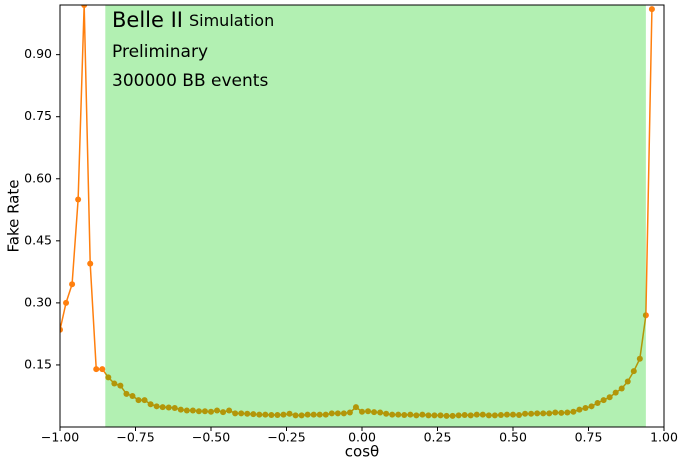 This screenshot has width=679, height=461. I want to click on x-tick-label: 0.75, so click(589, 437).